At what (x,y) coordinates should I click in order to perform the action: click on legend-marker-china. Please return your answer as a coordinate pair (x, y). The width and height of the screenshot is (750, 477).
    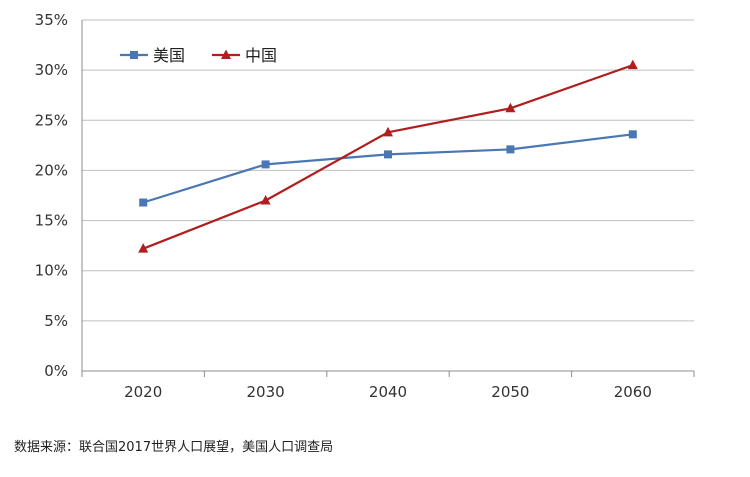
    Looking at the image, I should click on (226, 54).